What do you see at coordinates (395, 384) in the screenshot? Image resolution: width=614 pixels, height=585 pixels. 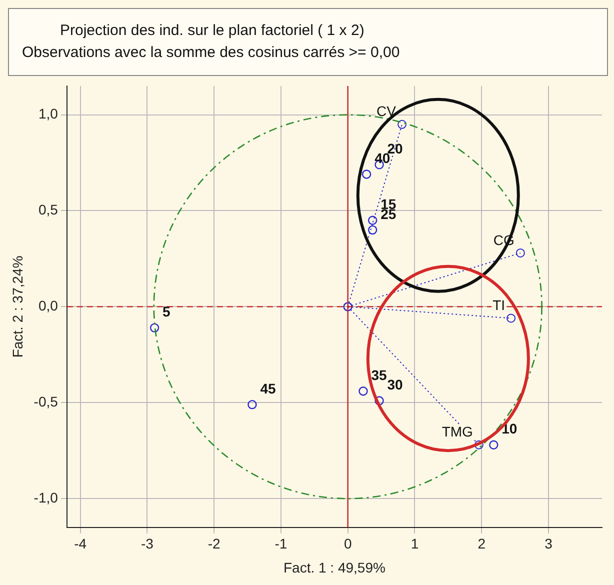 I see `annotation: 30` at bounding box center [395, 384].